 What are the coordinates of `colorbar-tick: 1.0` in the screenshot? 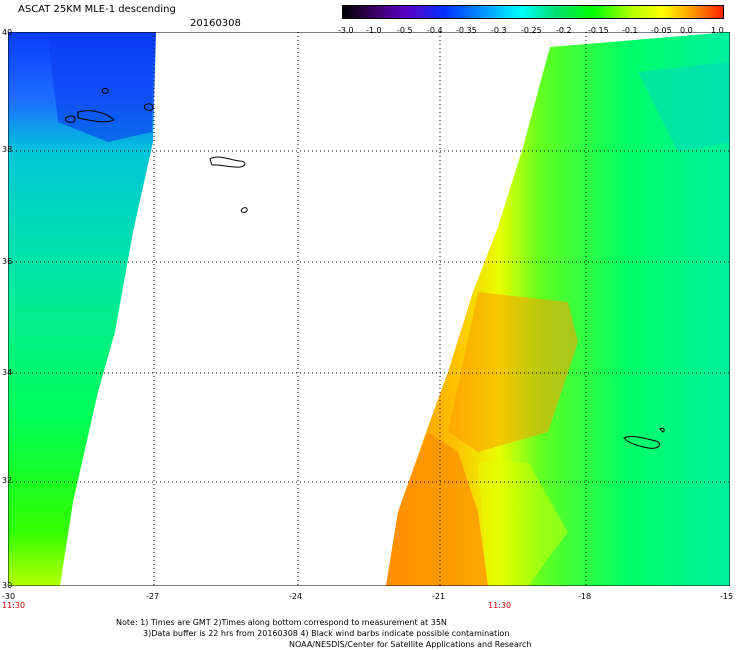 It's located at (717, 30).